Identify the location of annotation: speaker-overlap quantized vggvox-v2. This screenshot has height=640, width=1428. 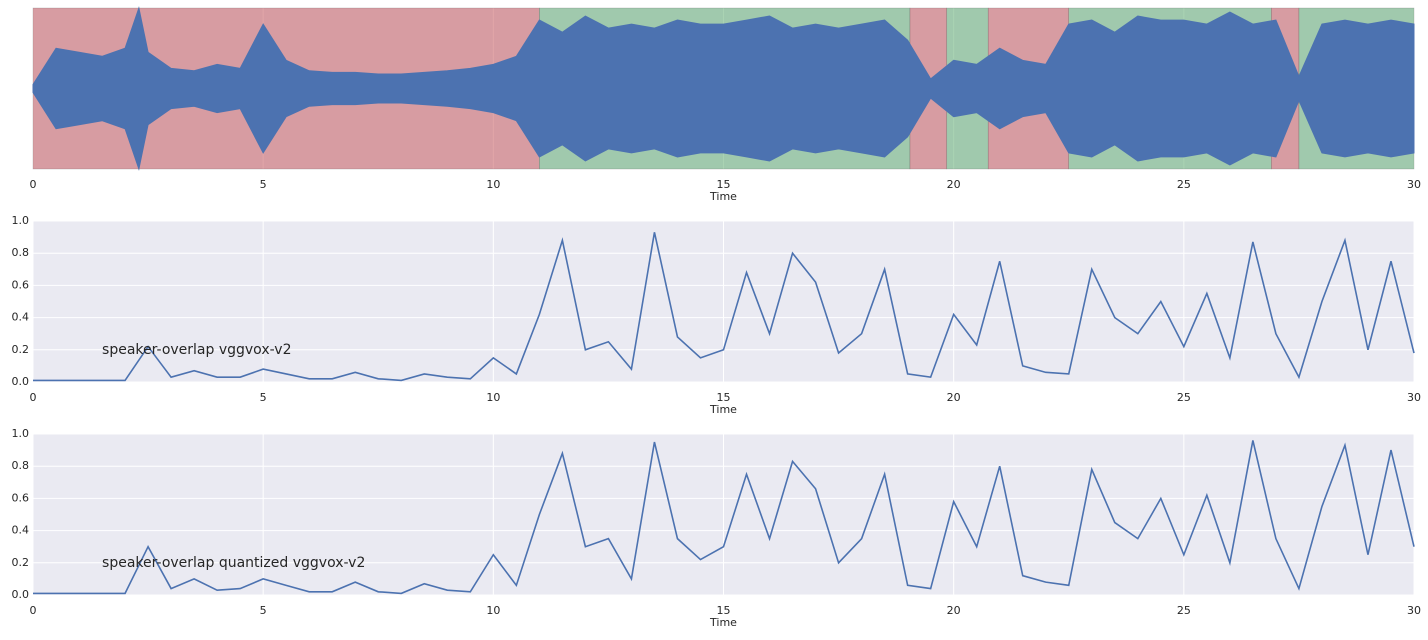
(233, 563).